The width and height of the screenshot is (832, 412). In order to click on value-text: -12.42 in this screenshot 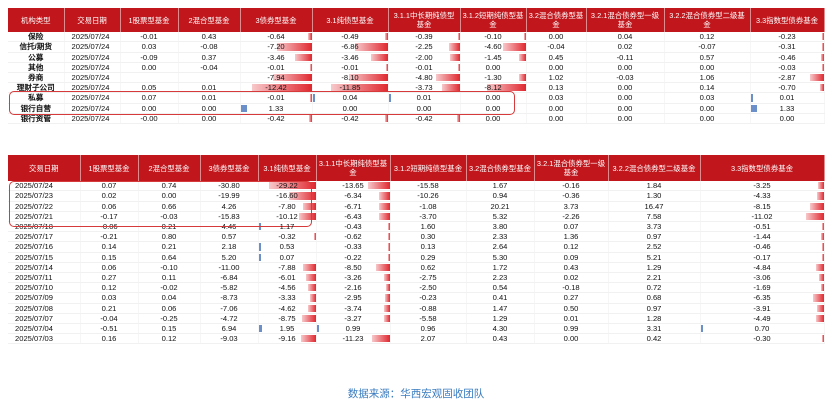, I will do `click(276, 88)`.